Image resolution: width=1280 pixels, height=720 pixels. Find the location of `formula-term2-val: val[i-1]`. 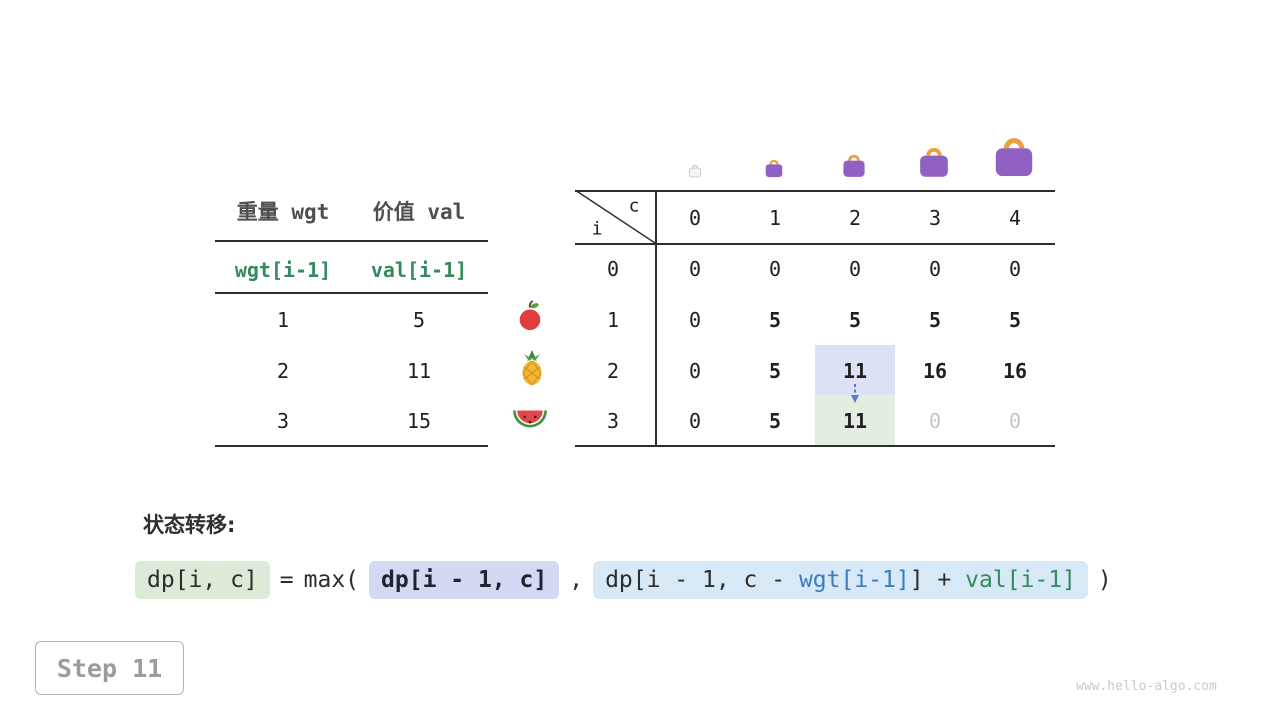

formula-term2-val: val[i-1] is located at coordinates (1020, 580).